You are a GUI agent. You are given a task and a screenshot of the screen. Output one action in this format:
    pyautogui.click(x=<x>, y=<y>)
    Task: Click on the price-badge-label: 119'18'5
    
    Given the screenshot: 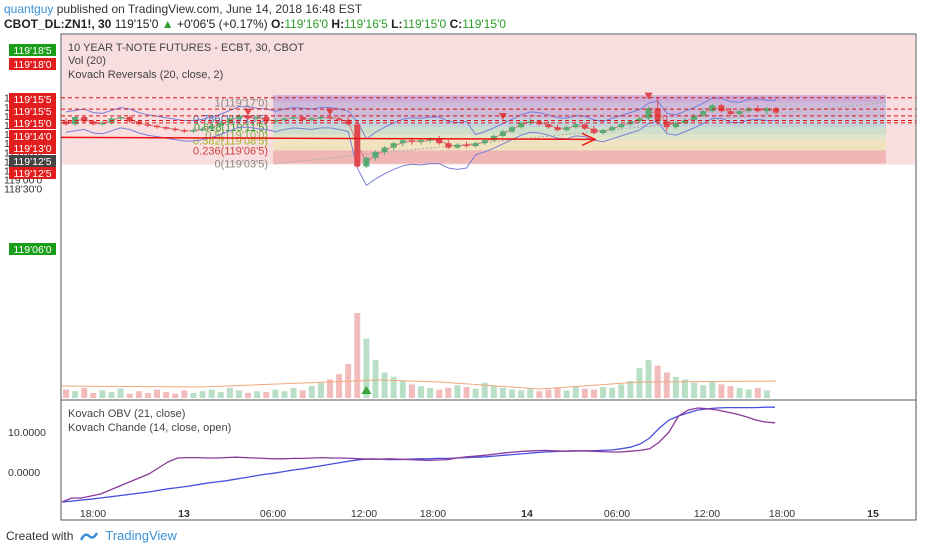 What is the action you would take?
    pyautogui.click(x=32, y=51)
    